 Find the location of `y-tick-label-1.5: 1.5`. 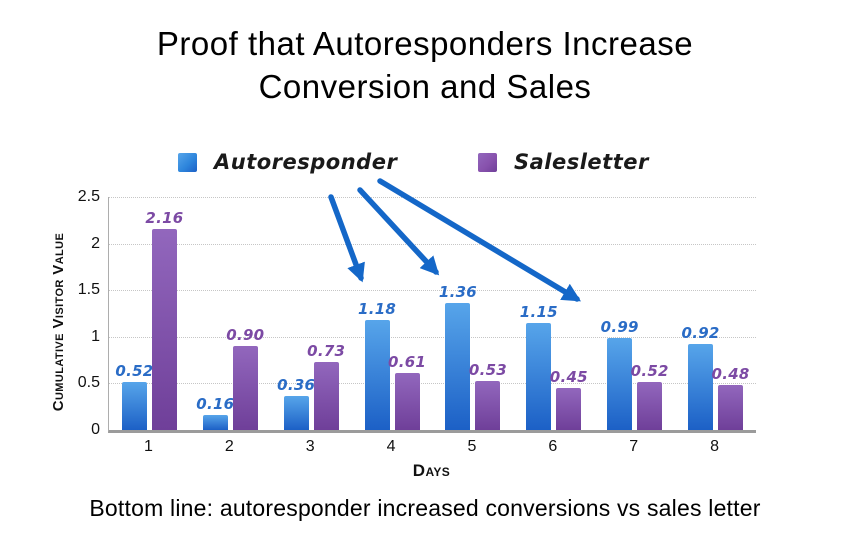

y-tick-label-1.5: 1.5 is located at coordinates (88, 290).